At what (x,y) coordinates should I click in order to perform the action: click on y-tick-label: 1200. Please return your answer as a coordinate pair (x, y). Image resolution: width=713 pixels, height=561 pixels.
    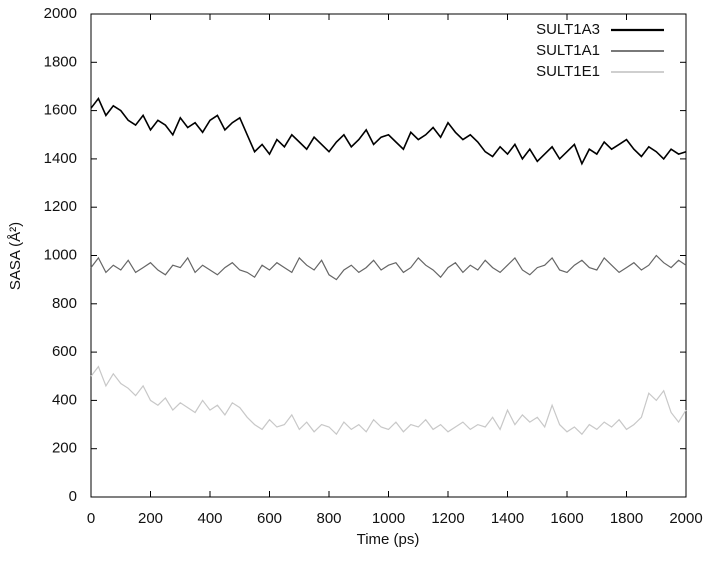
    Looking at the image, I should click on (60, 206).